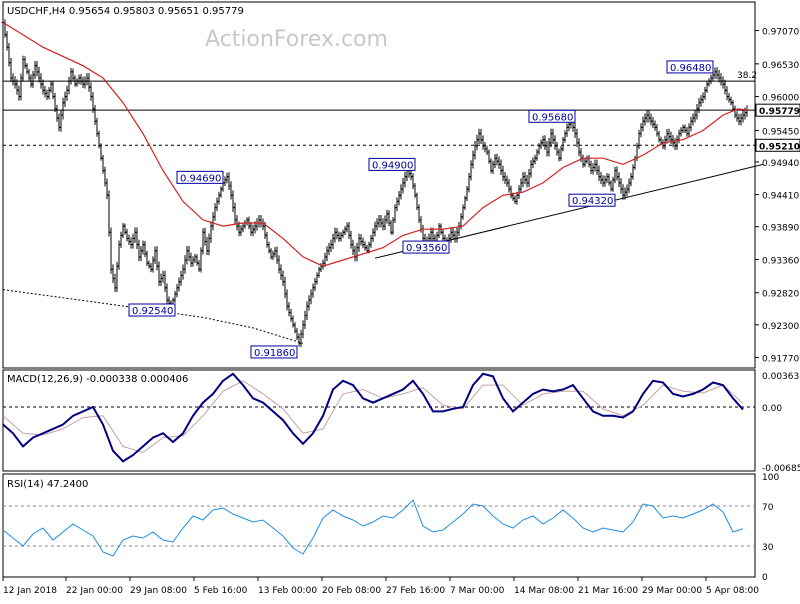 This screenshot has height=604, width=800. I want to click on annotation-label: 0.94900, so click(392, 165).